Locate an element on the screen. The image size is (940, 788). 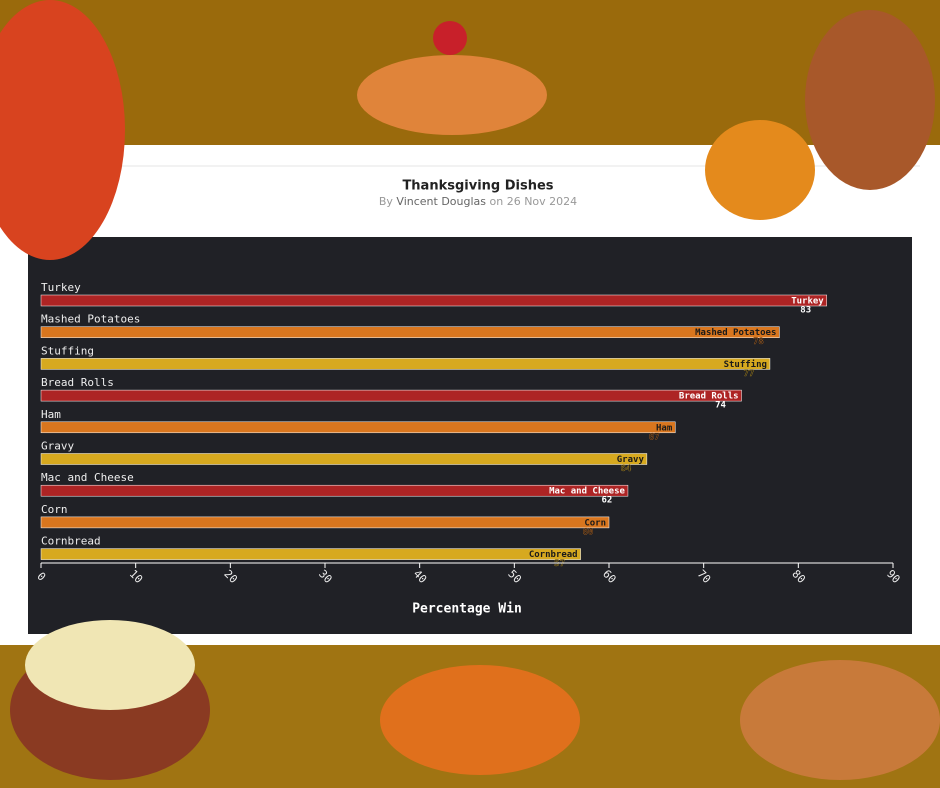
category-label: Mac and Cheese is located at coordinates (87, 477).